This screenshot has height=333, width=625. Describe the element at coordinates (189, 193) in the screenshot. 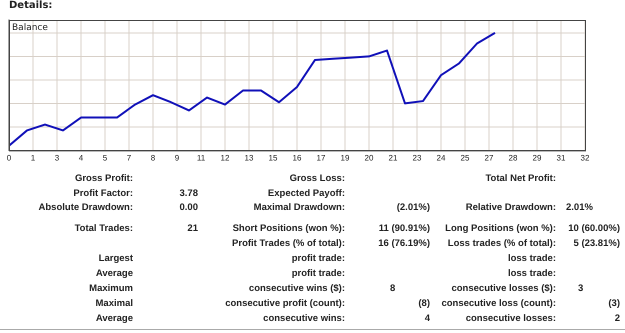

I see `text: 3.78` at that location.